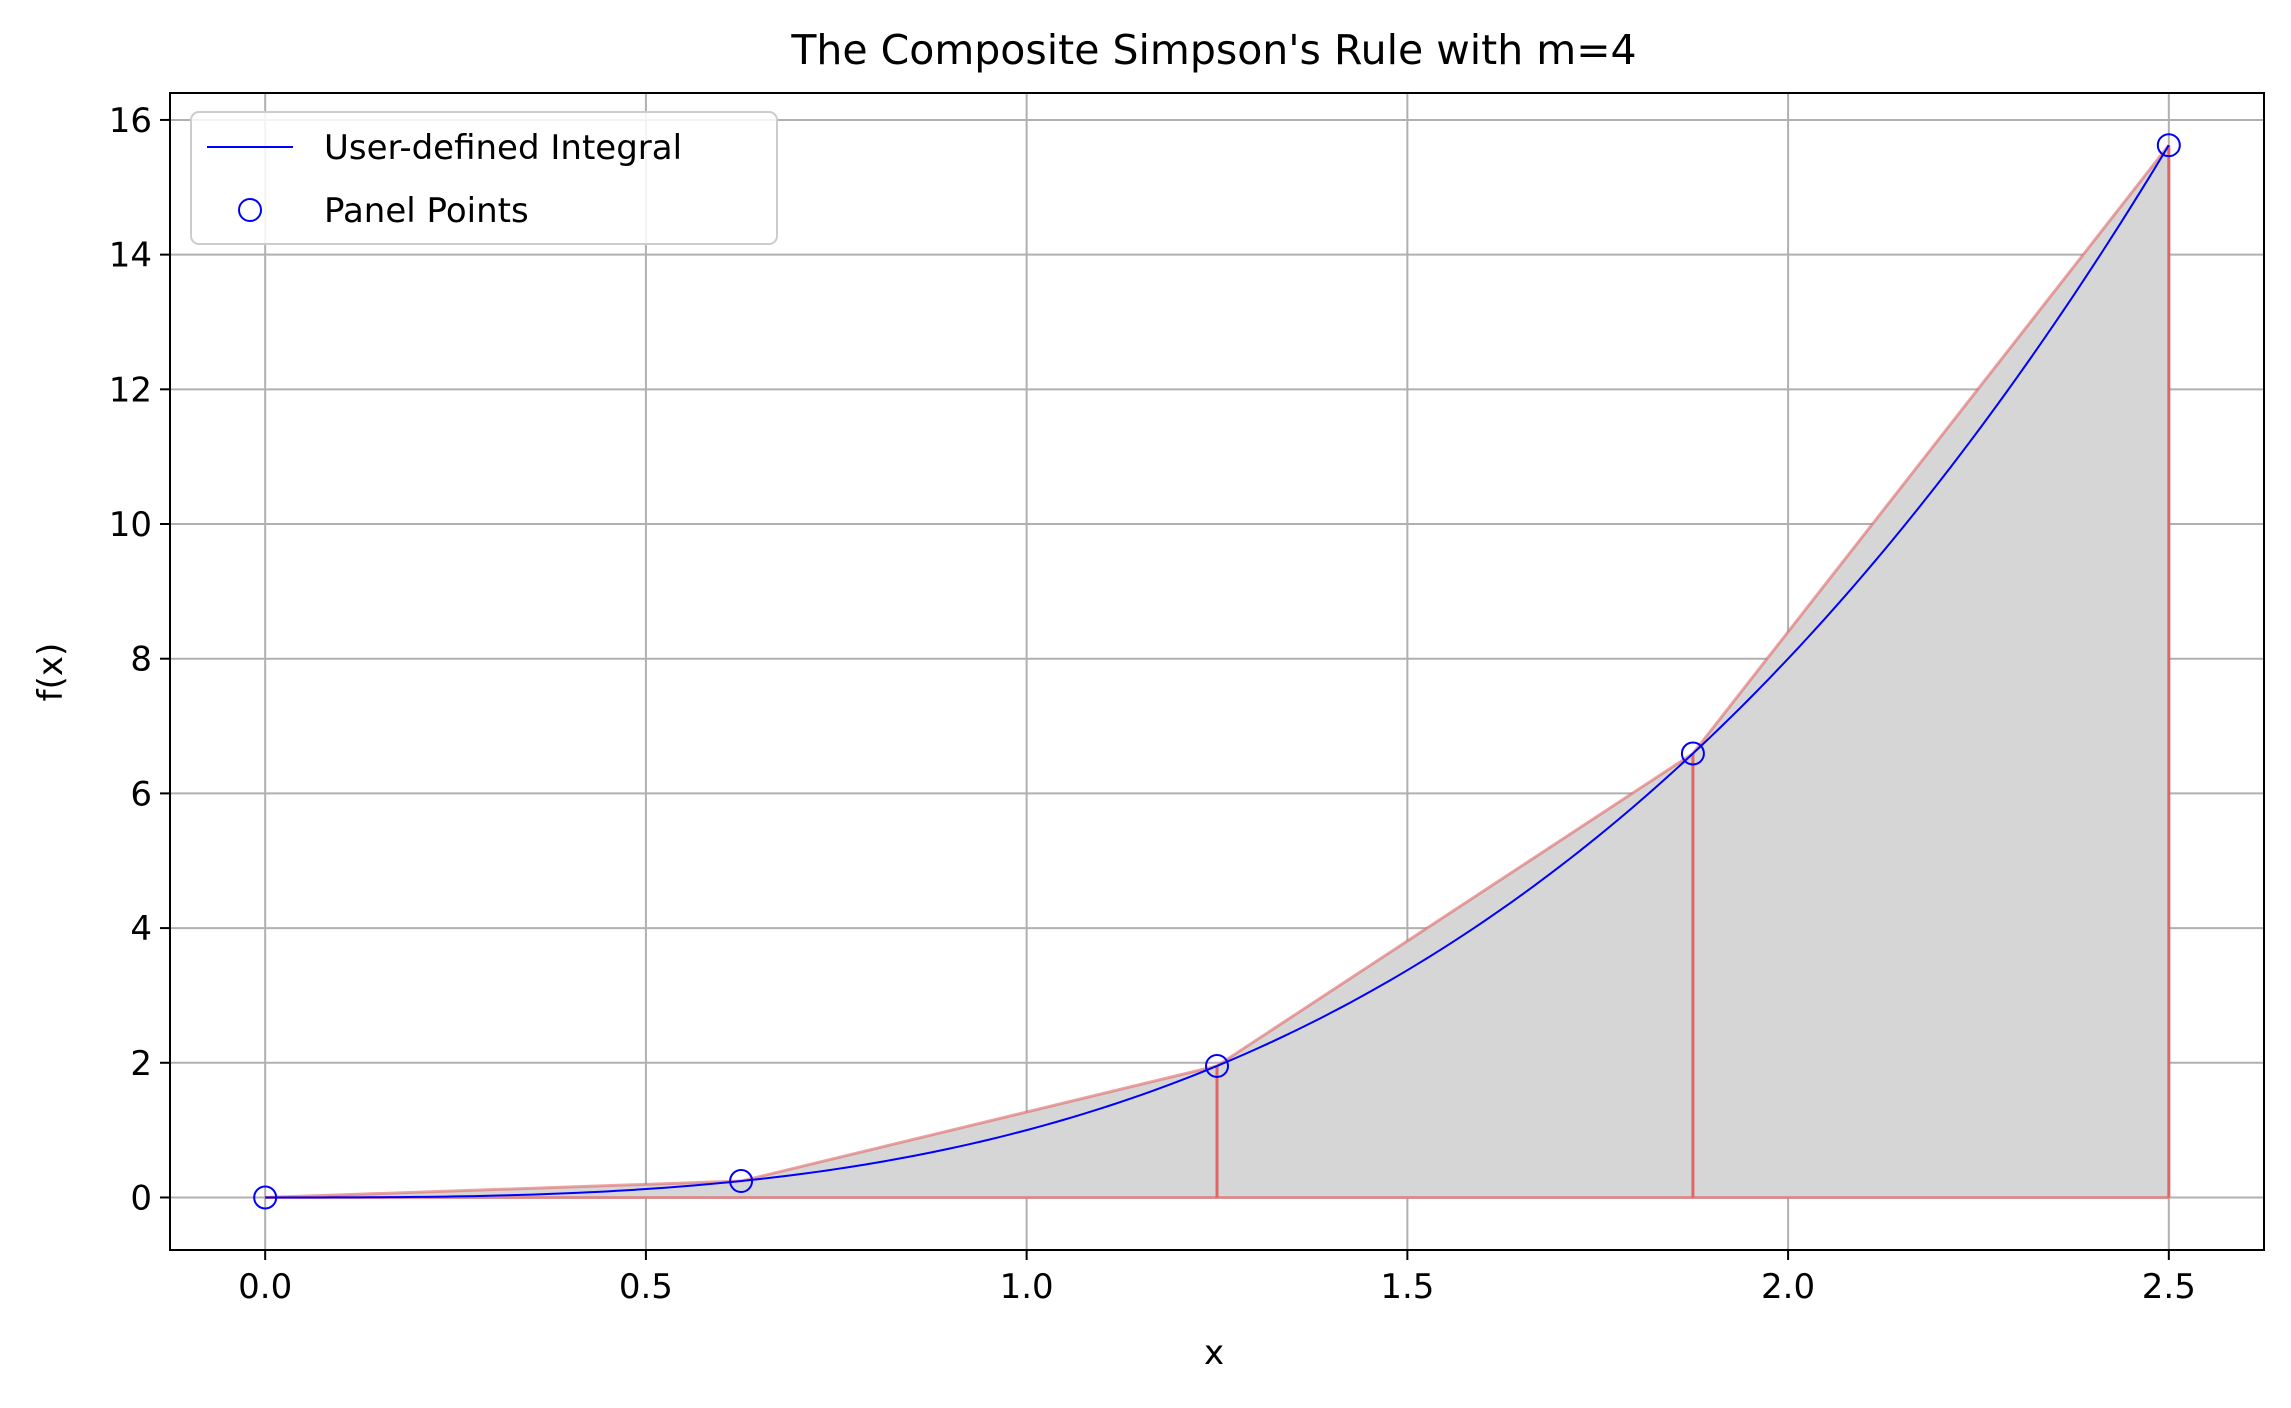 Image resolution: width=2291 pixels, height=1408 pixels. I want to click on legend-box, so click(484, 178).